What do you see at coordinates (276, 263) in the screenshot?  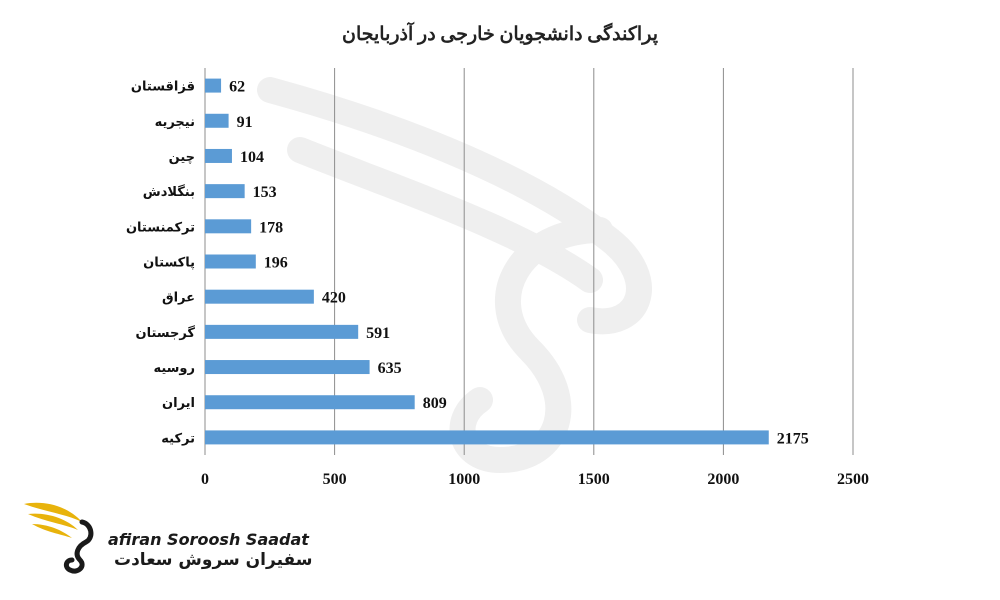 I see `value-label: 196` at bounding box center [276, 263].